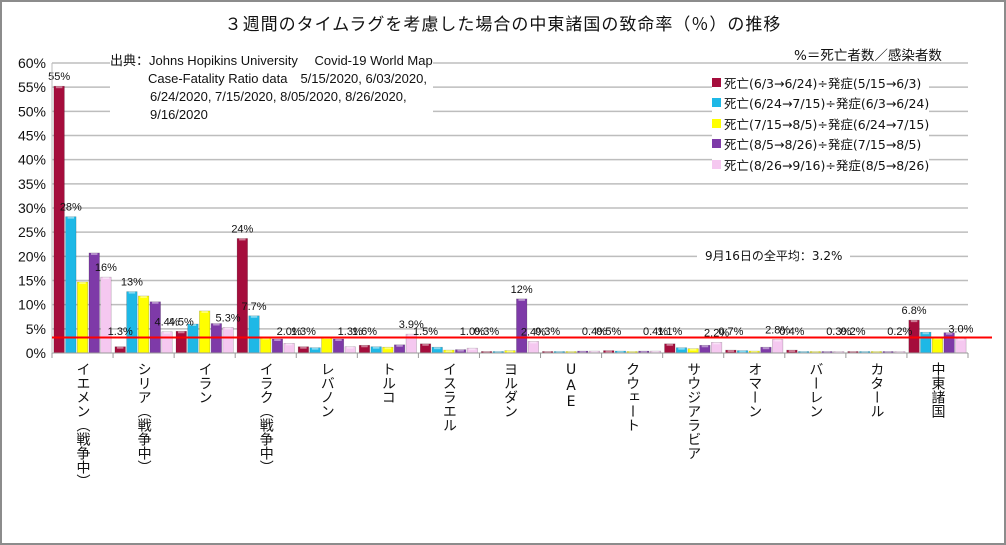  What do you see at coordinates (730, 332) in the screenshot?
I see `data-label: 0.7%` at bounding box center [730, 332].